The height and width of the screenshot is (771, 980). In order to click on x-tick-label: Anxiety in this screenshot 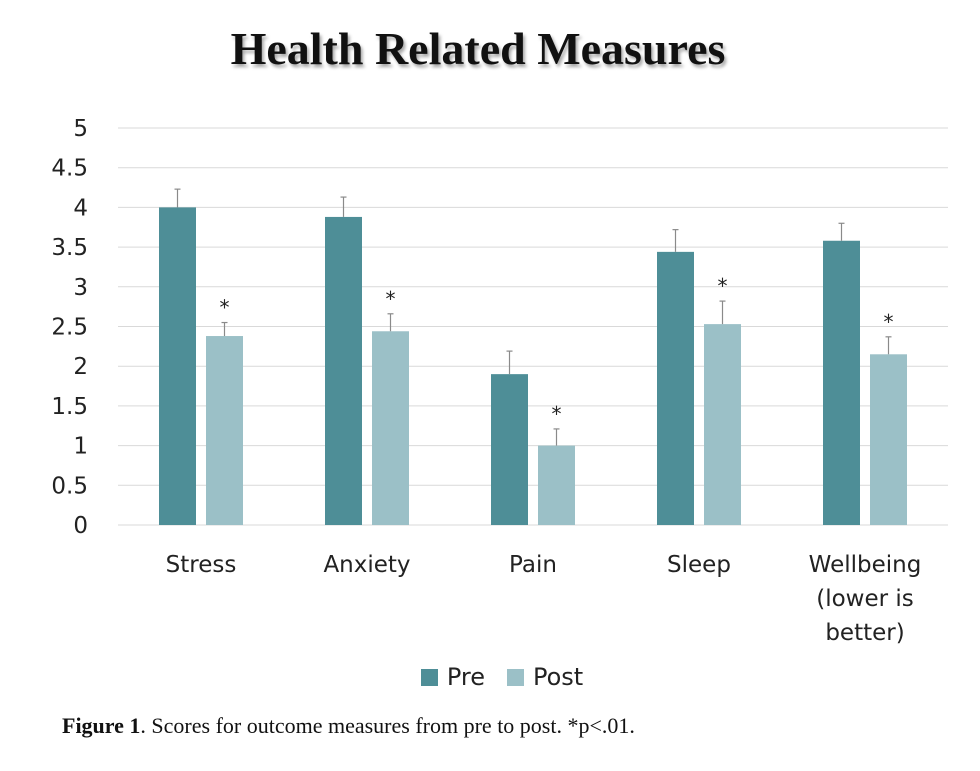, I will do `click(366, 565)`.